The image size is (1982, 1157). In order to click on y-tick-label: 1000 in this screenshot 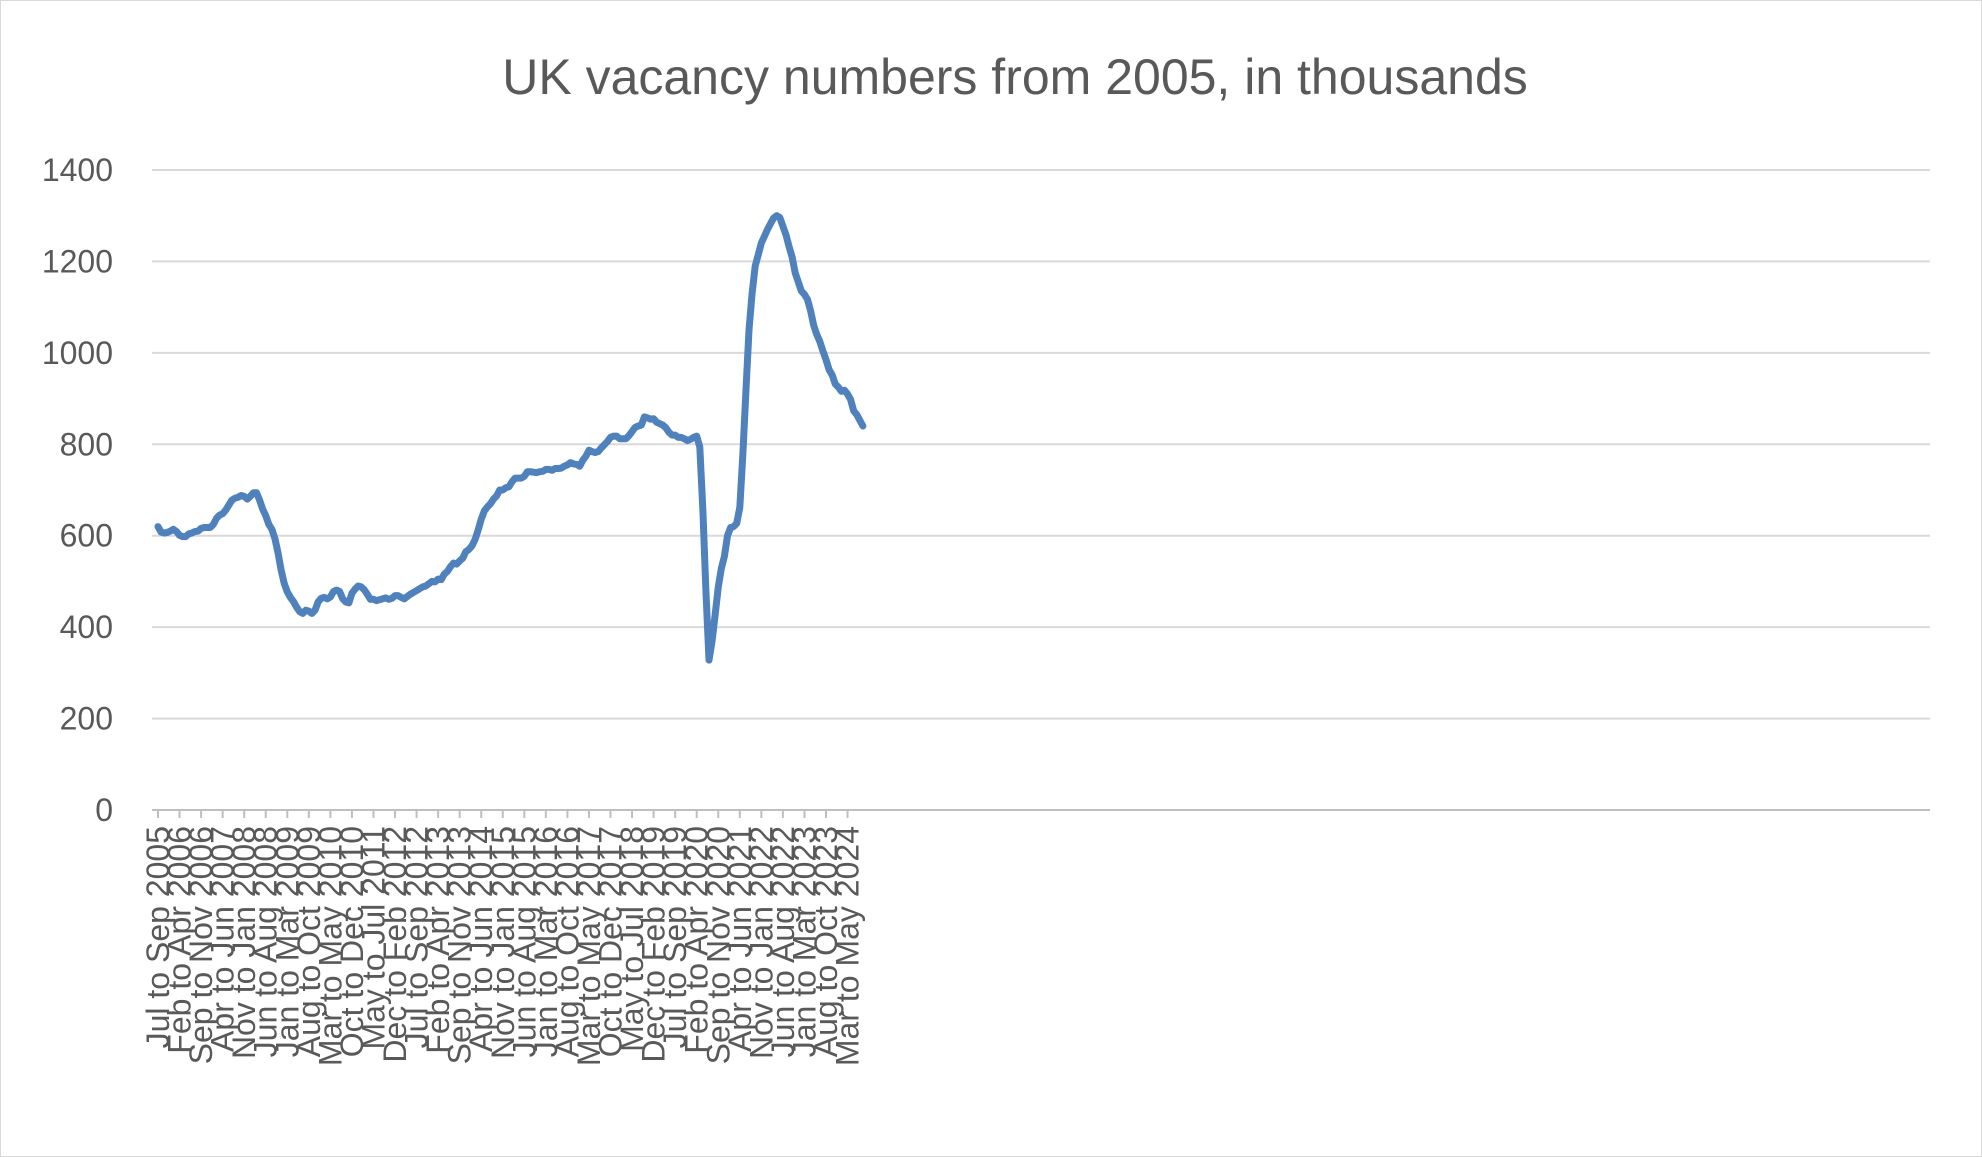, I will do `click(77, 353)`.